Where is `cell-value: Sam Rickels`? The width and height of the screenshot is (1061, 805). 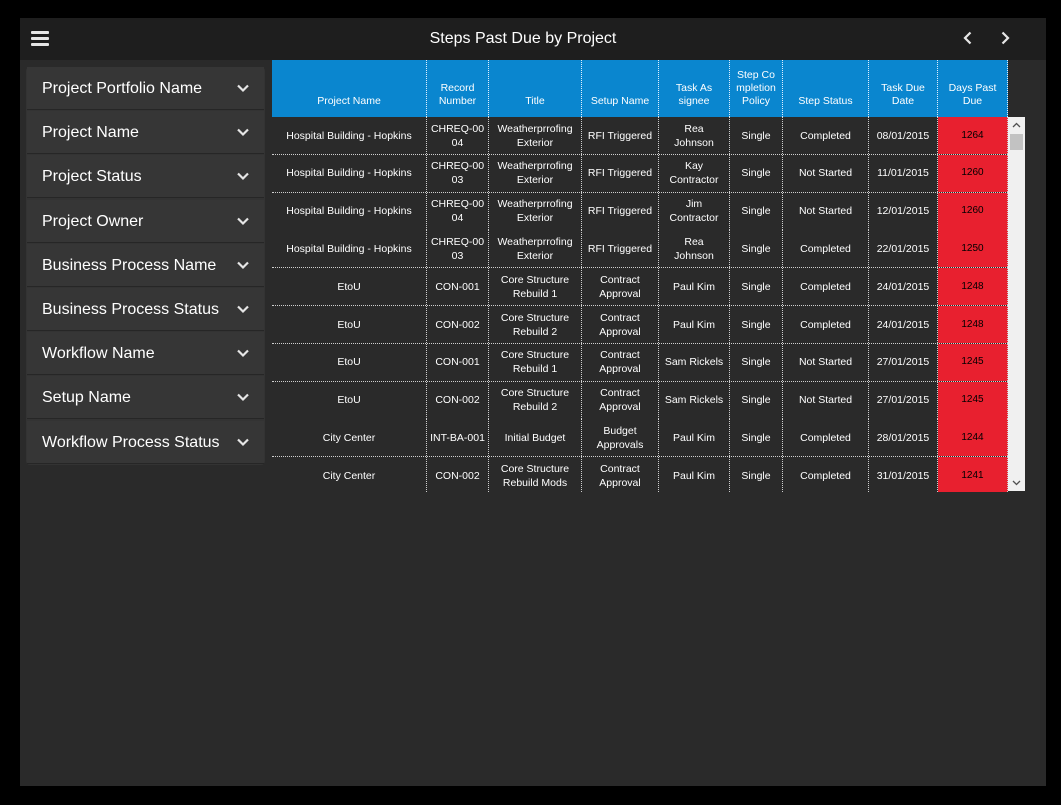 cell-value: Sam Rickels is located at coordinates (694, 400).